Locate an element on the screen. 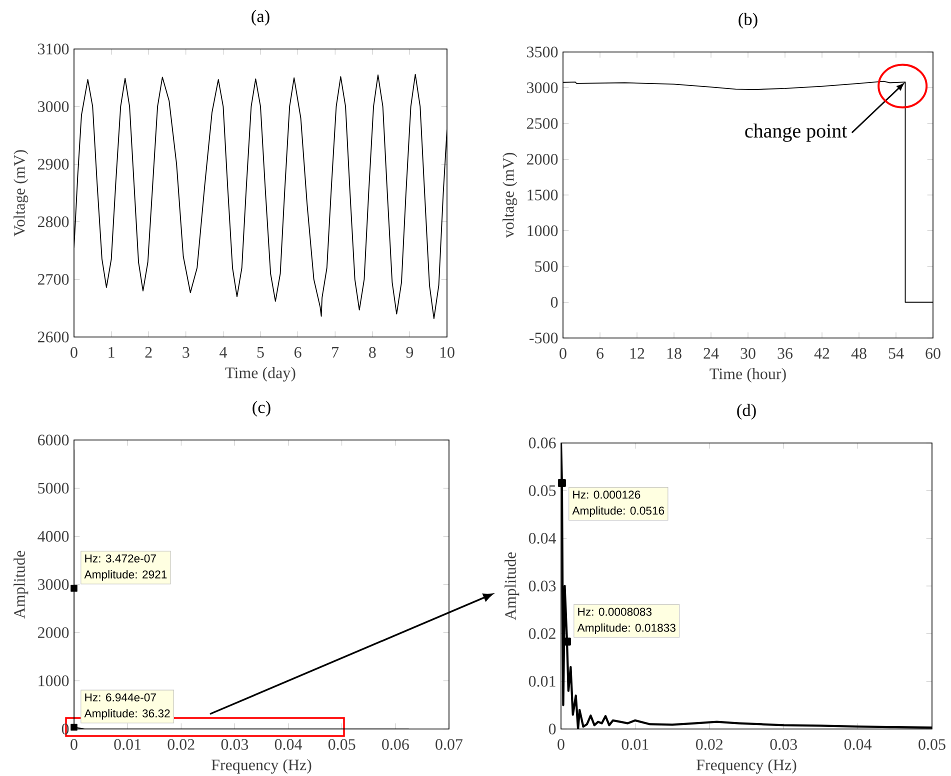  annotation: Hz: 6.944e-07 is located at coordinates (120, 697).